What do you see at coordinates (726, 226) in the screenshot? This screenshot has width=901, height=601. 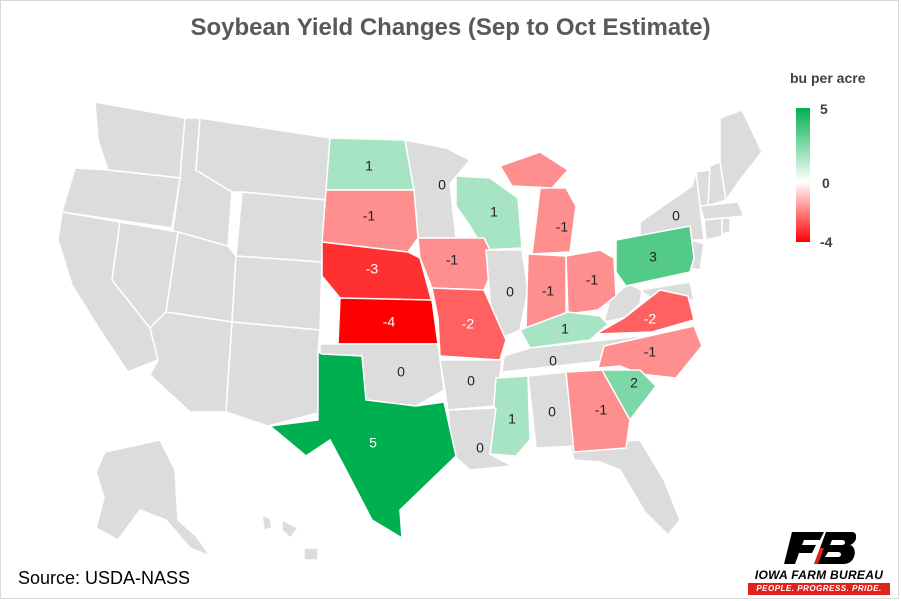 I see `state-ri` at bounding box center [726, 226].